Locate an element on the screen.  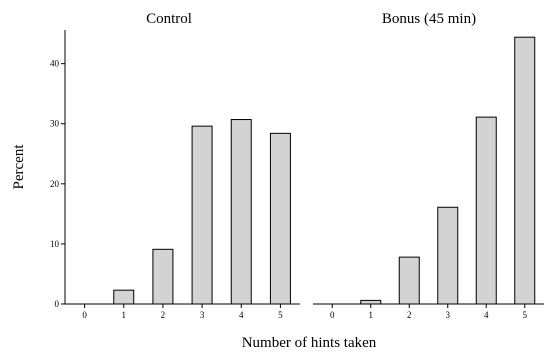
y-tick-label: 0 is located at coordinates (57, 304).